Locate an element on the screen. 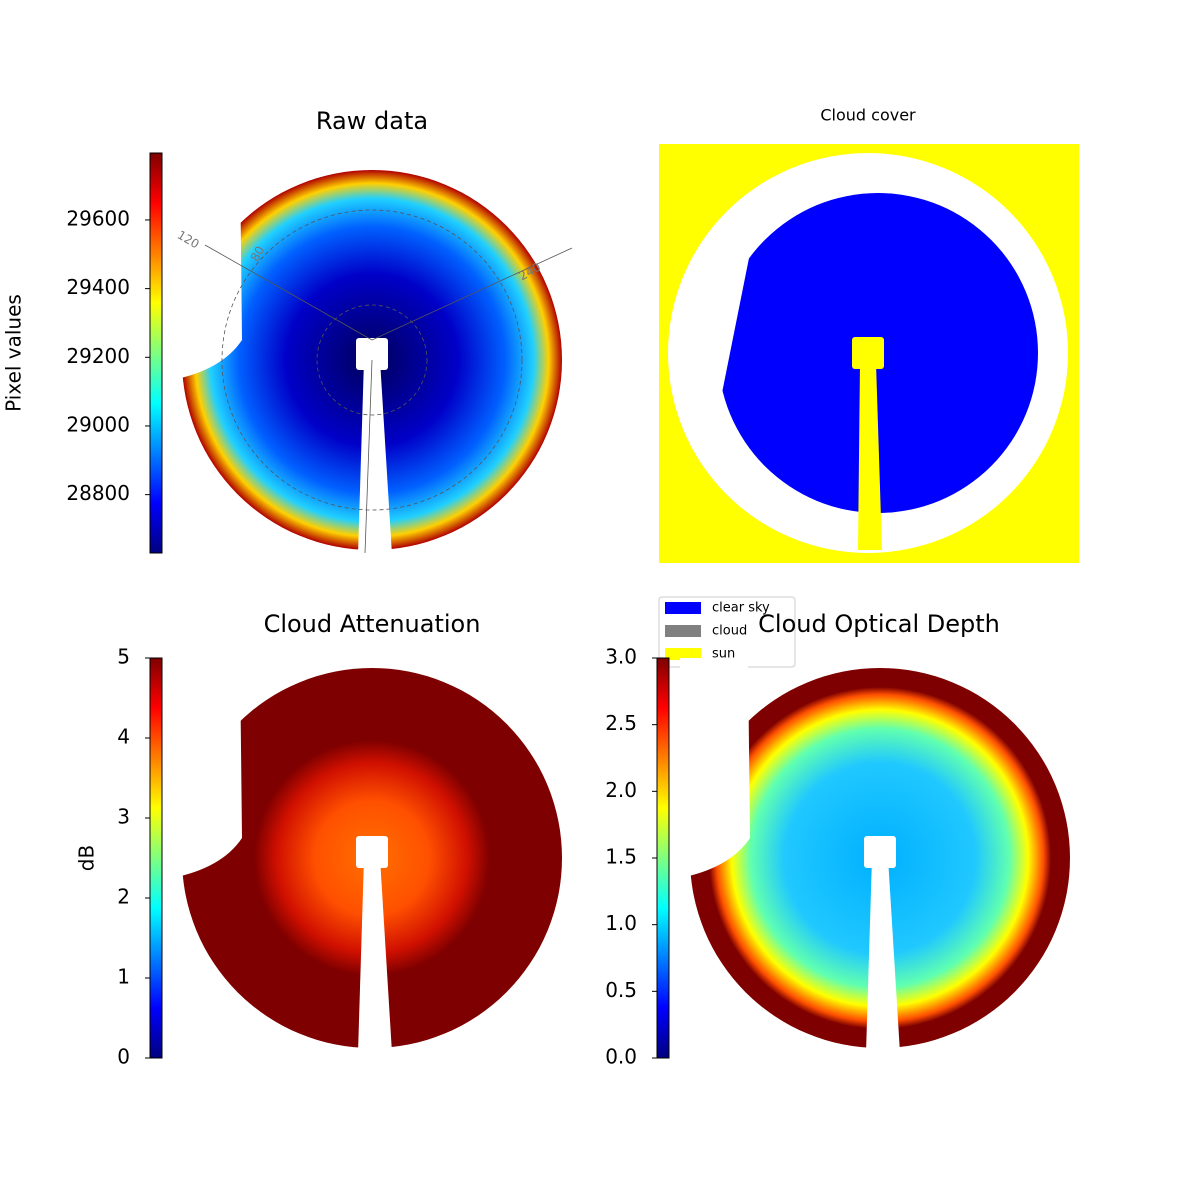 The width and height of the screenshot is (1200, 1200). colorbar-label: Pixel values is located at coordinates (14, 353).